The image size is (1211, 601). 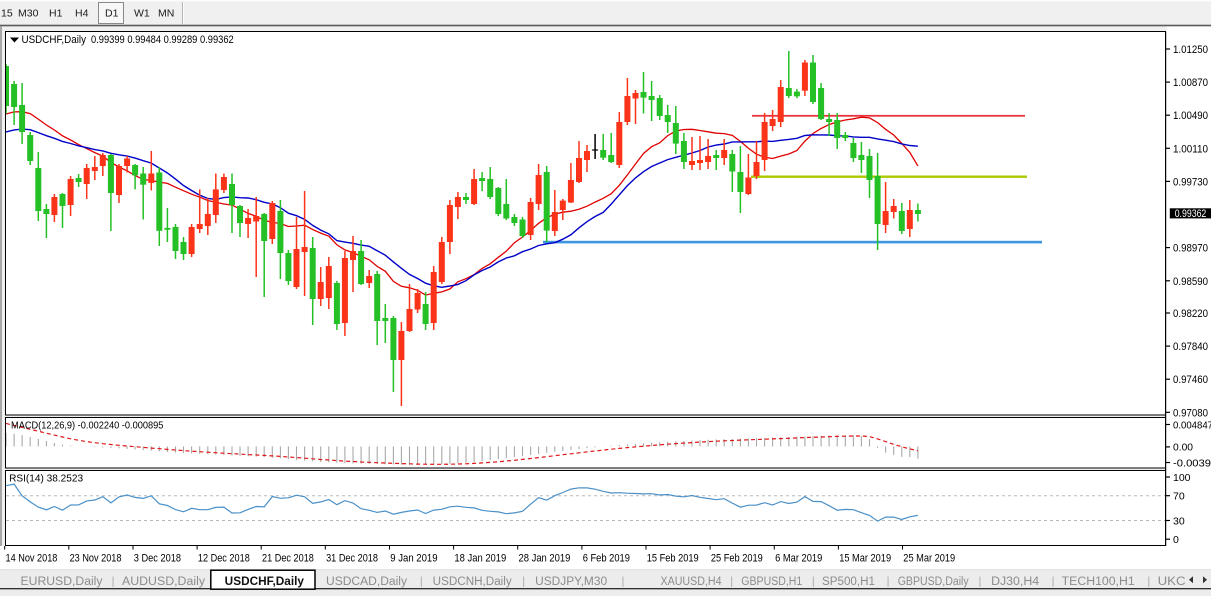 What do you see at coordinates (771, 582) in the screenshot?
I see `svg-text: GBPUSD,H1` at bounding box center [771, 582].